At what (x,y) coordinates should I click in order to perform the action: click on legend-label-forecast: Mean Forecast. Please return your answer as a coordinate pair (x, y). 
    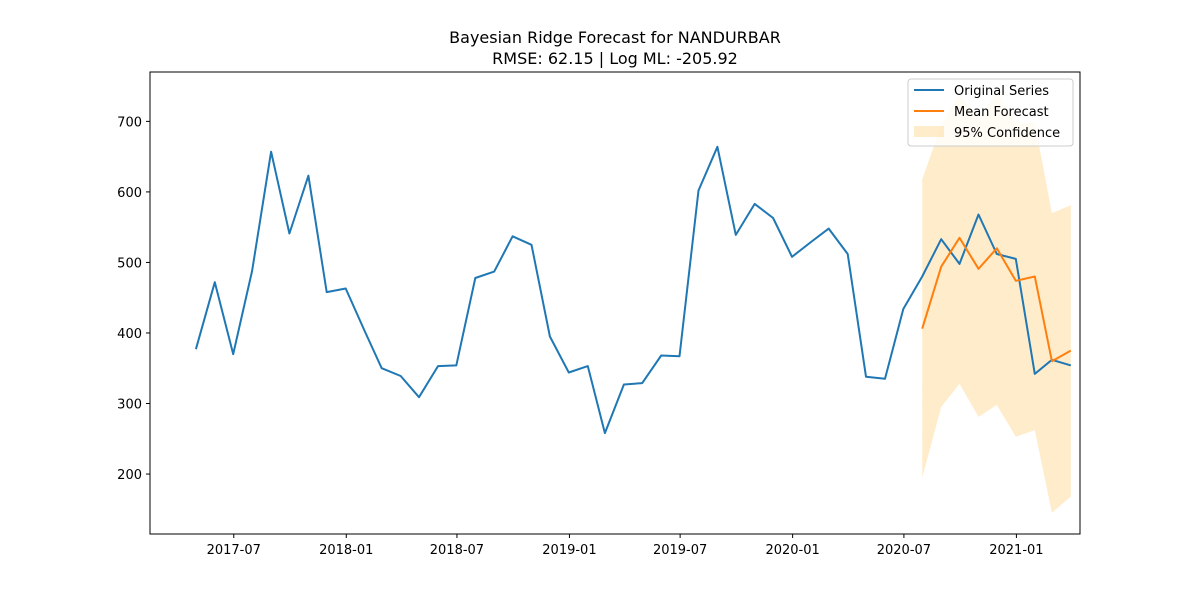
    Looking at the image, I should click on (1001, 112).